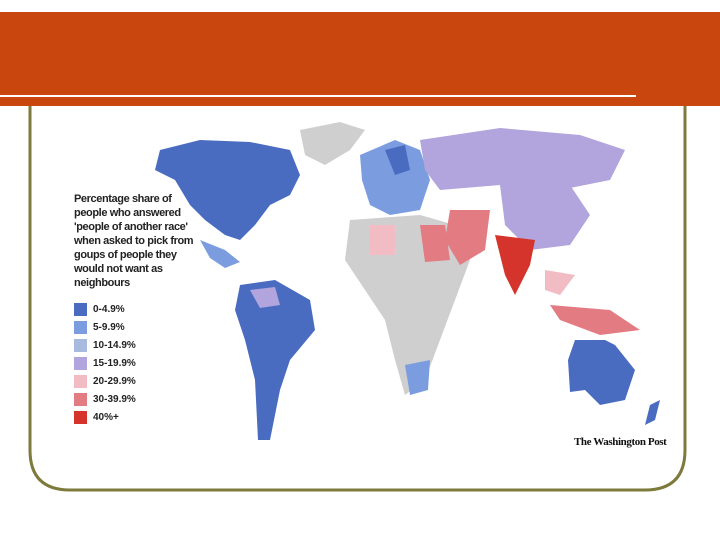  I want to click on legend-item: 40%+, so click(105, 417).